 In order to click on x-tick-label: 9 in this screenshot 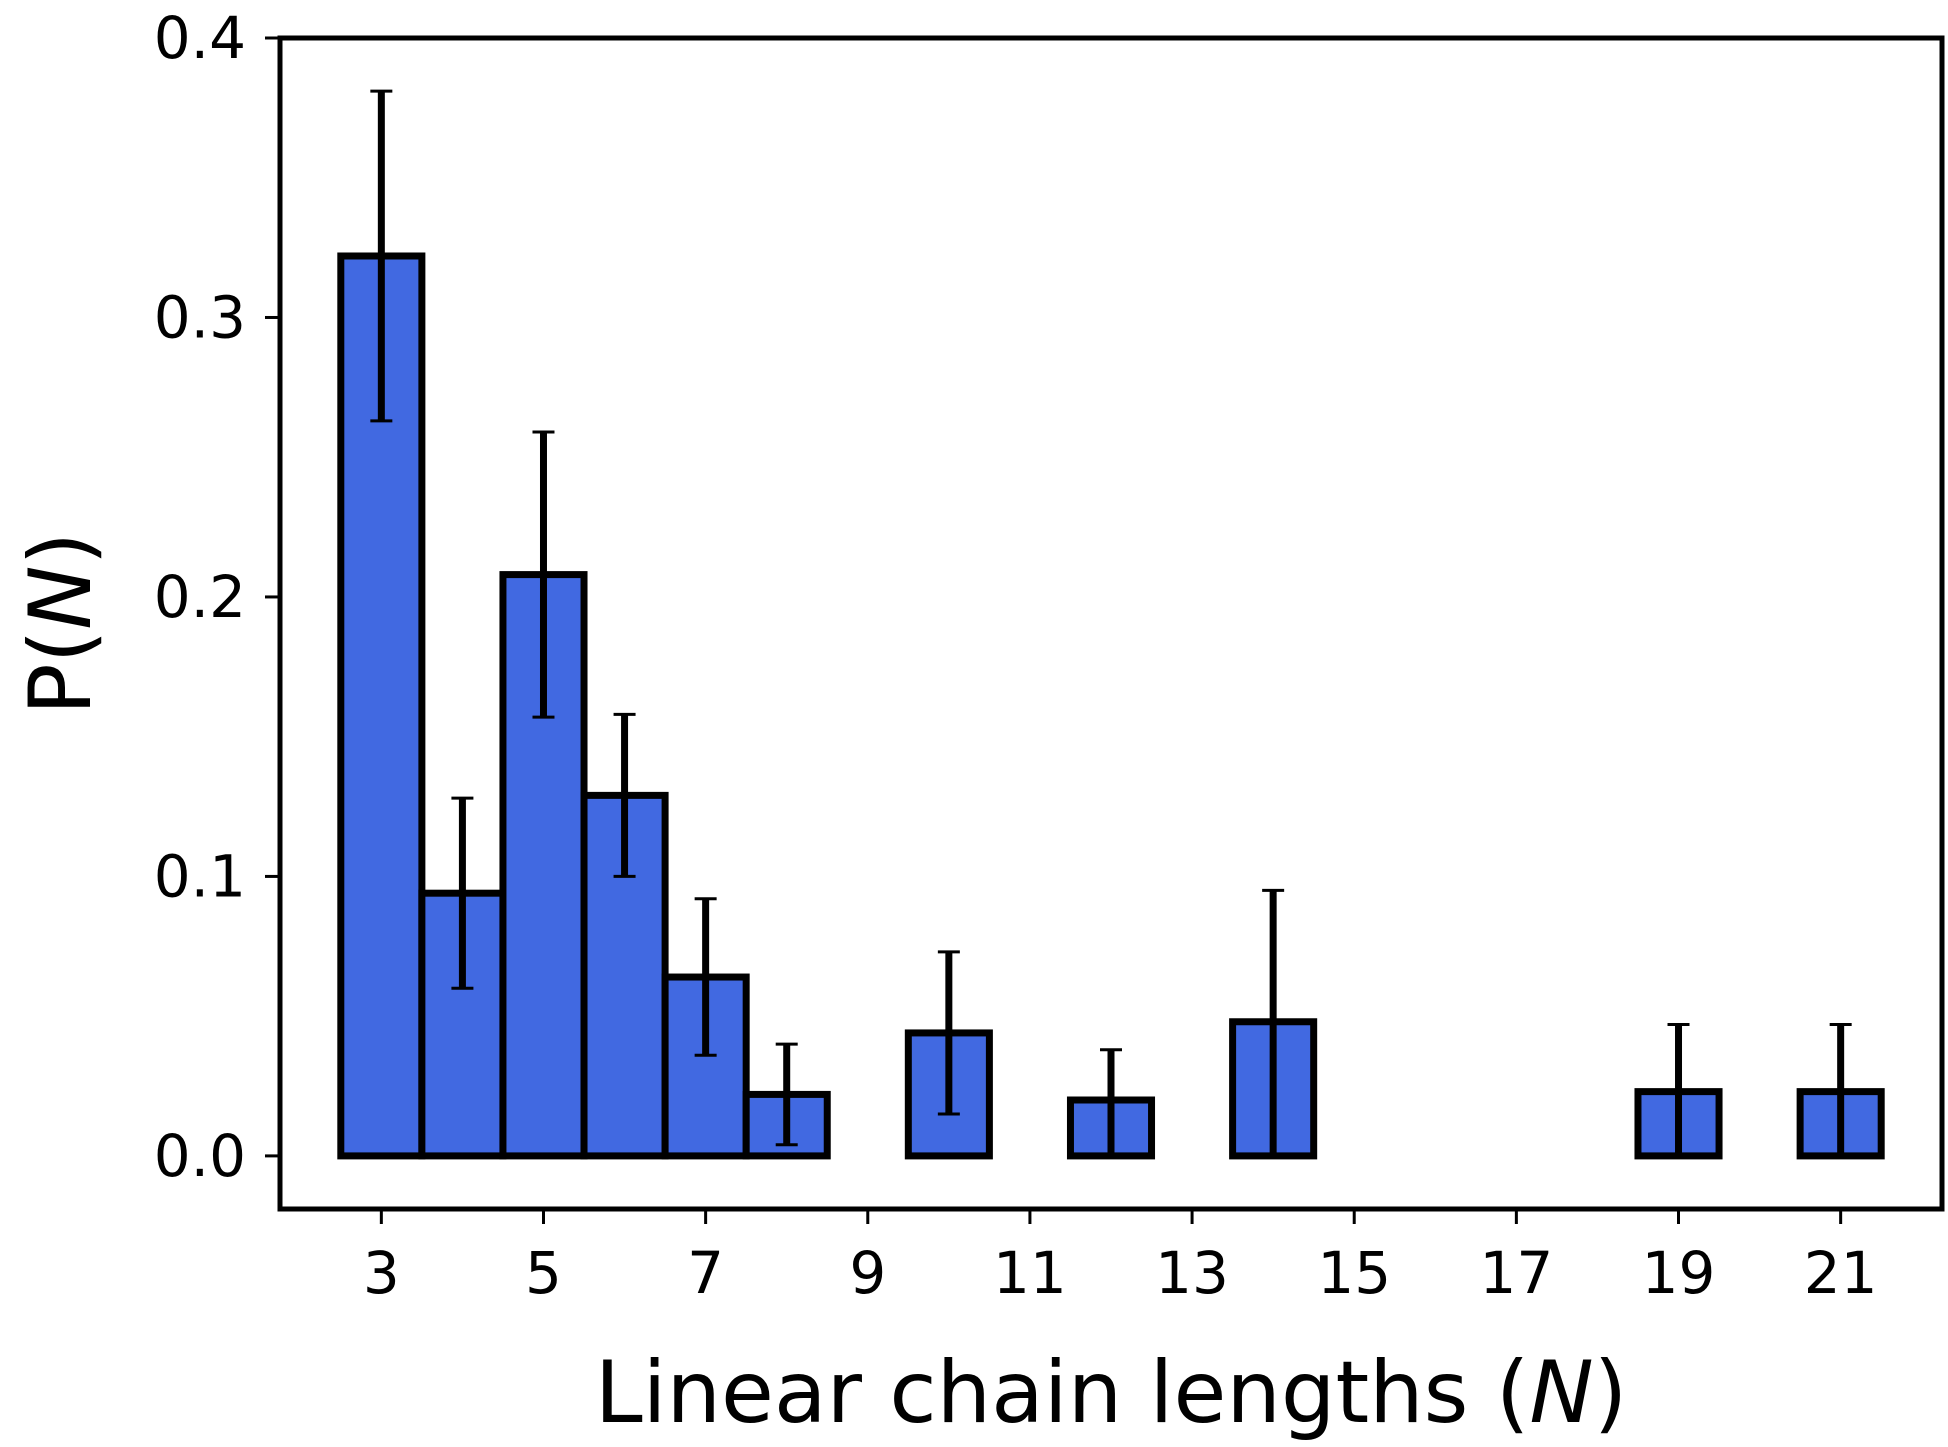, I will do `click(867, 1273)`.